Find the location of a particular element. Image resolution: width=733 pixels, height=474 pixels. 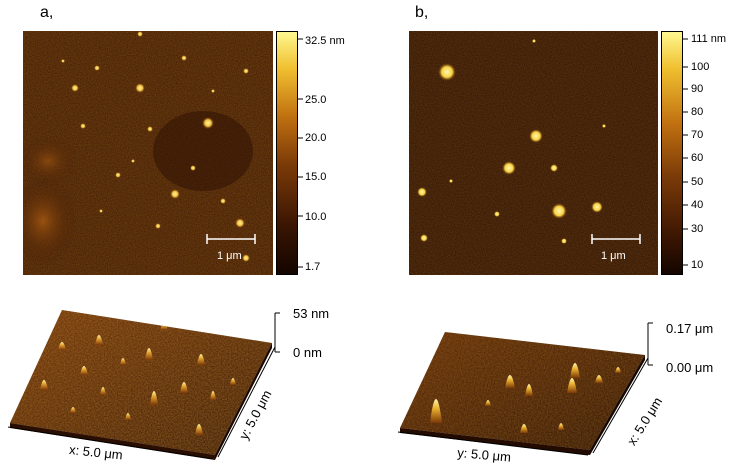

panel-a-label: a, is located at coordinates (47, 12).